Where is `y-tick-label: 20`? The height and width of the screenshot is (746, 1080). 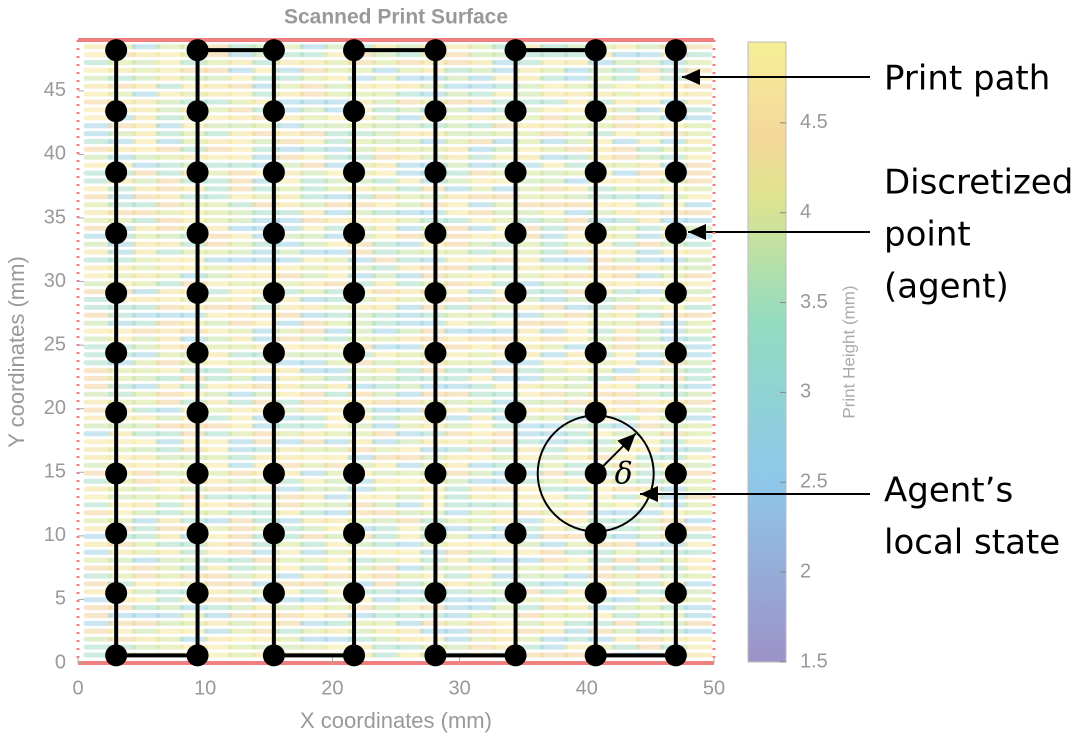 y-tick-label: 20 is located at coordinates (55, 408).